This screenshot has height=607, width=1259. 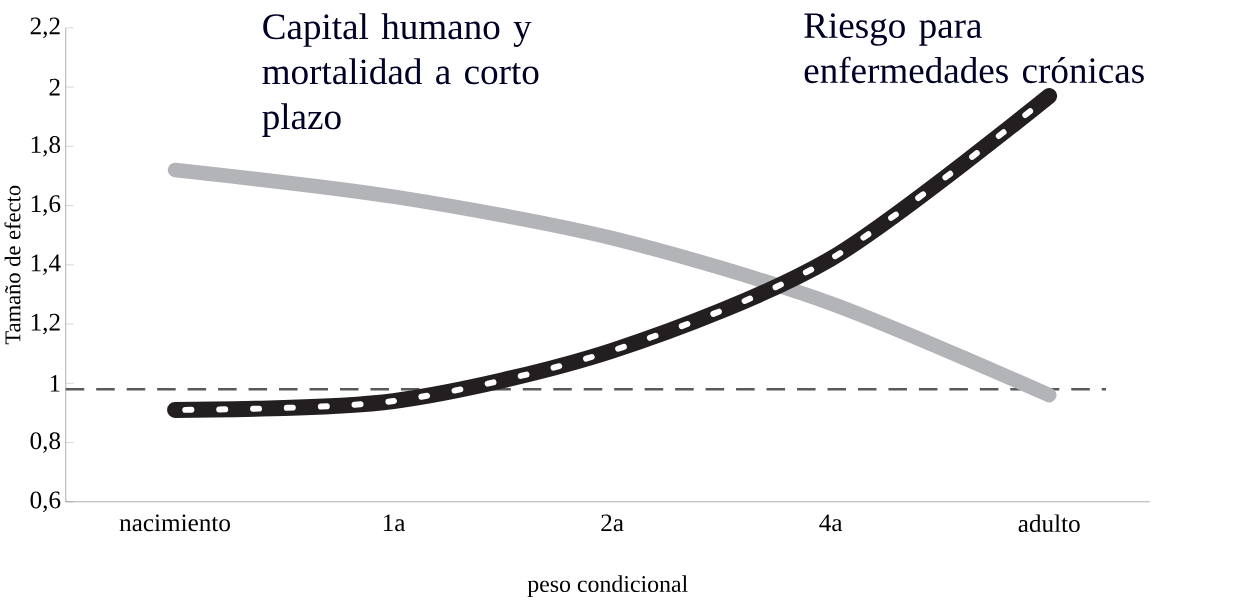 I want to click on x-axis-title: peso condicional, so click(x=607, y=586).